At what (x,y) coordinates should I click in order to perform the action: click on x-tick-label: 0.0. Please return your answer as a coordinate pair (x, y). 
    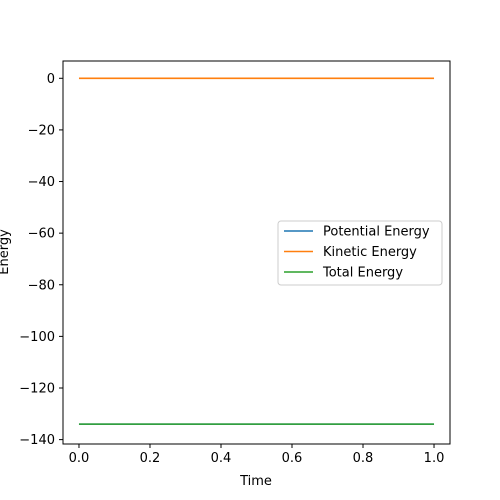
    Looking at the image, I should click on (79, 458).